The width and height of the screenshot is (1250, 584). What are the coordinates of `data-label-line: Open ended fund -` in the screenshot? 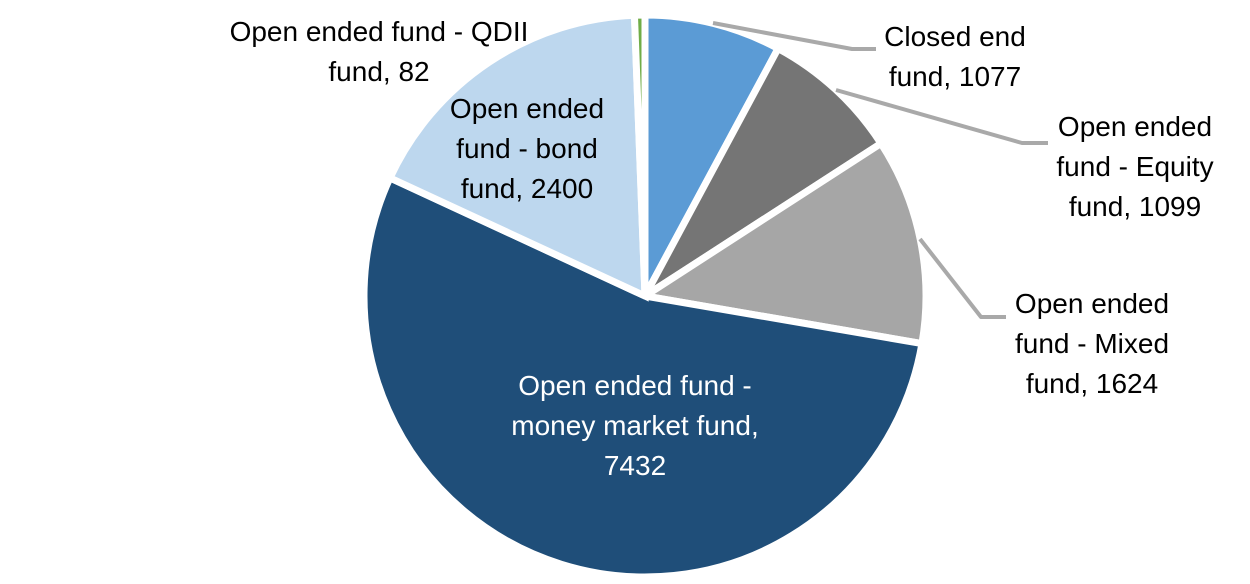 It's located at (635, 385).